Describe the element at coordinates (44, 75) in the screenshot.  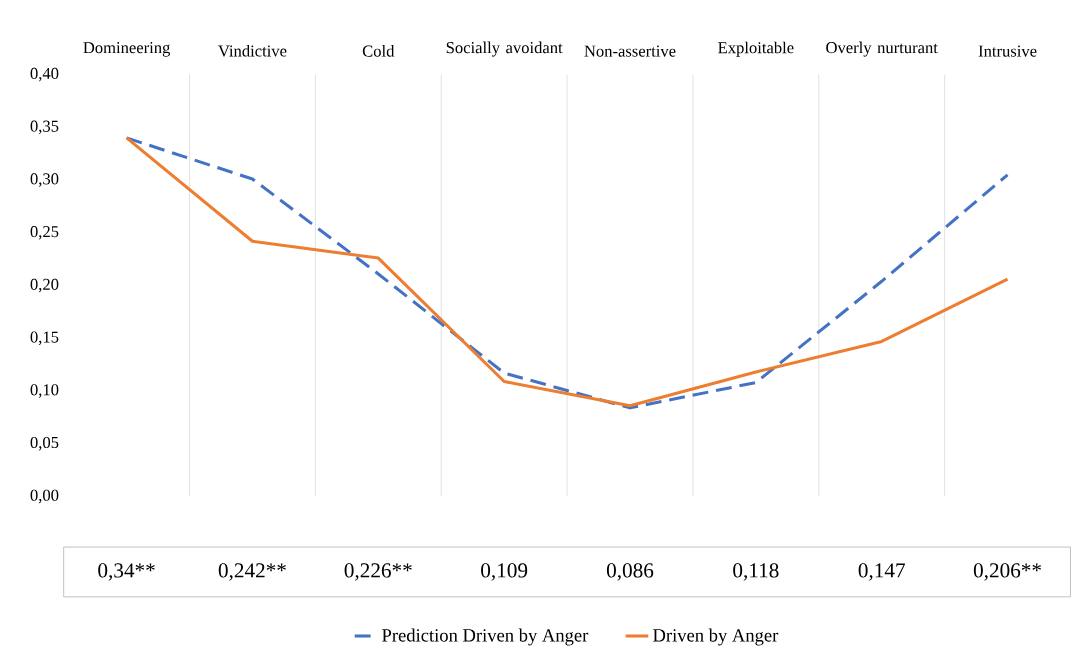
I see `y-tick-label: 0,40` at that location.